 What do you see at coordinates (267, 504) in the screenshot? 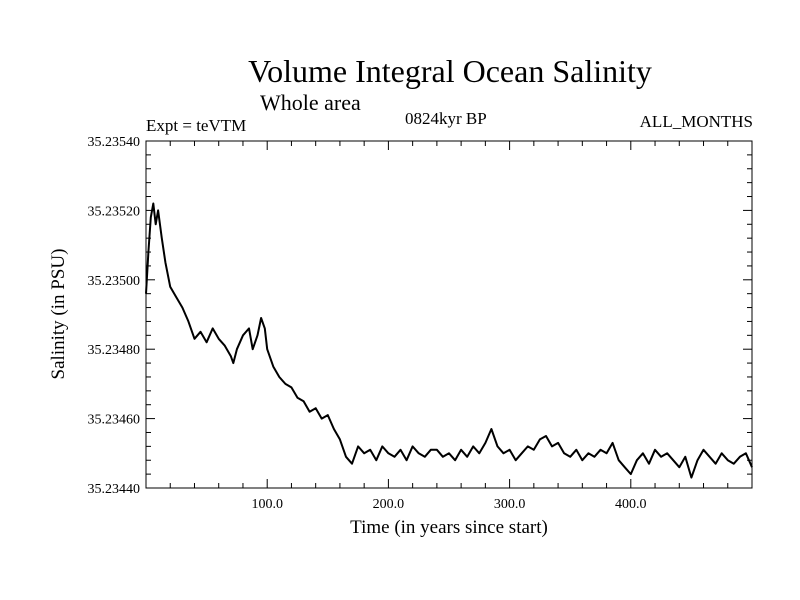
I see `x-tick-label: 100.0` at bounding box center [267, 504].